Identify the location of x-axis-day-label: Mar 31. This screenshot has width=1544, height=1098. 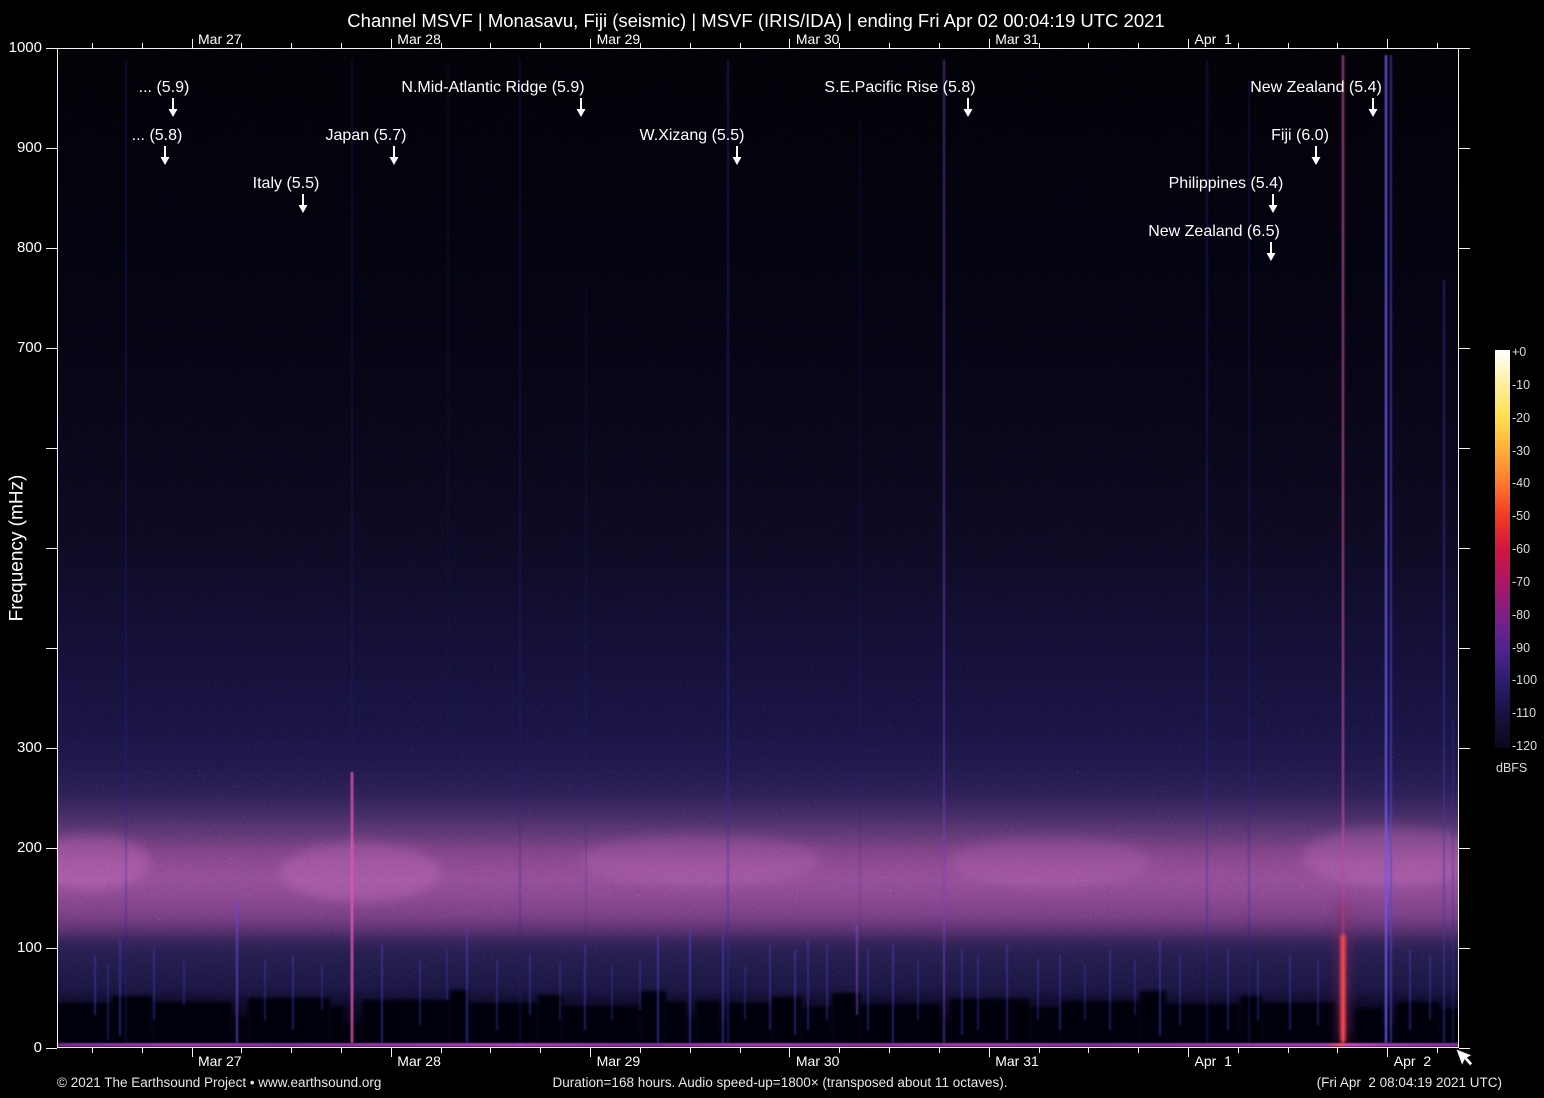
(1017, 1061).